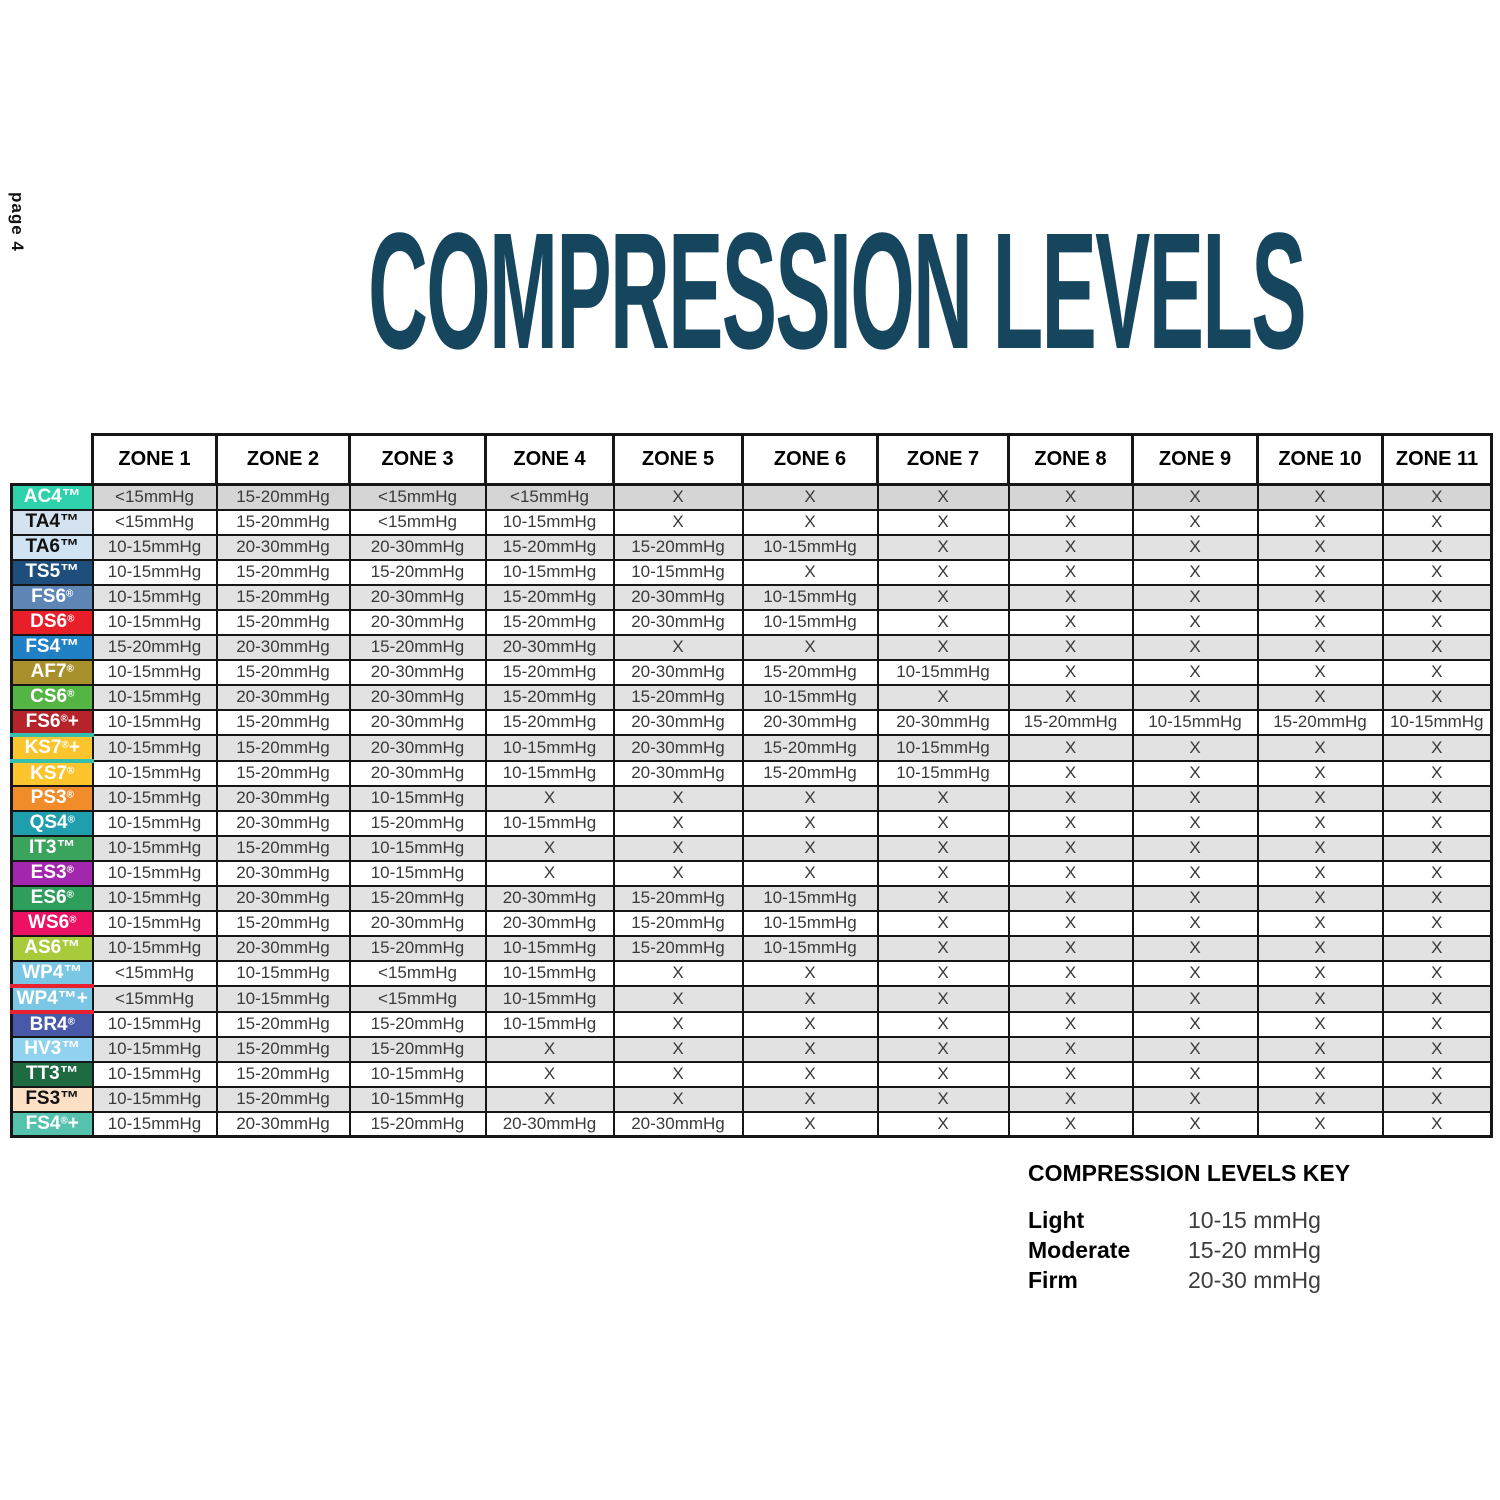 This screenshot has width=1500, height=1500. I want to click on key-label-light: Light, so click(1056, 1220).